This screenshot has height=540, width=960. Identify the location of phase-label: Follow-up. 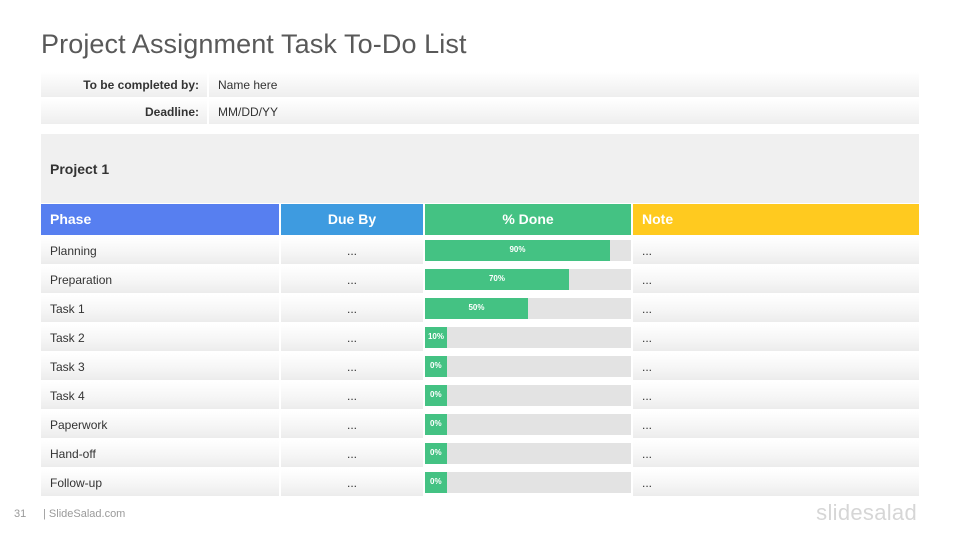
(76, 483).